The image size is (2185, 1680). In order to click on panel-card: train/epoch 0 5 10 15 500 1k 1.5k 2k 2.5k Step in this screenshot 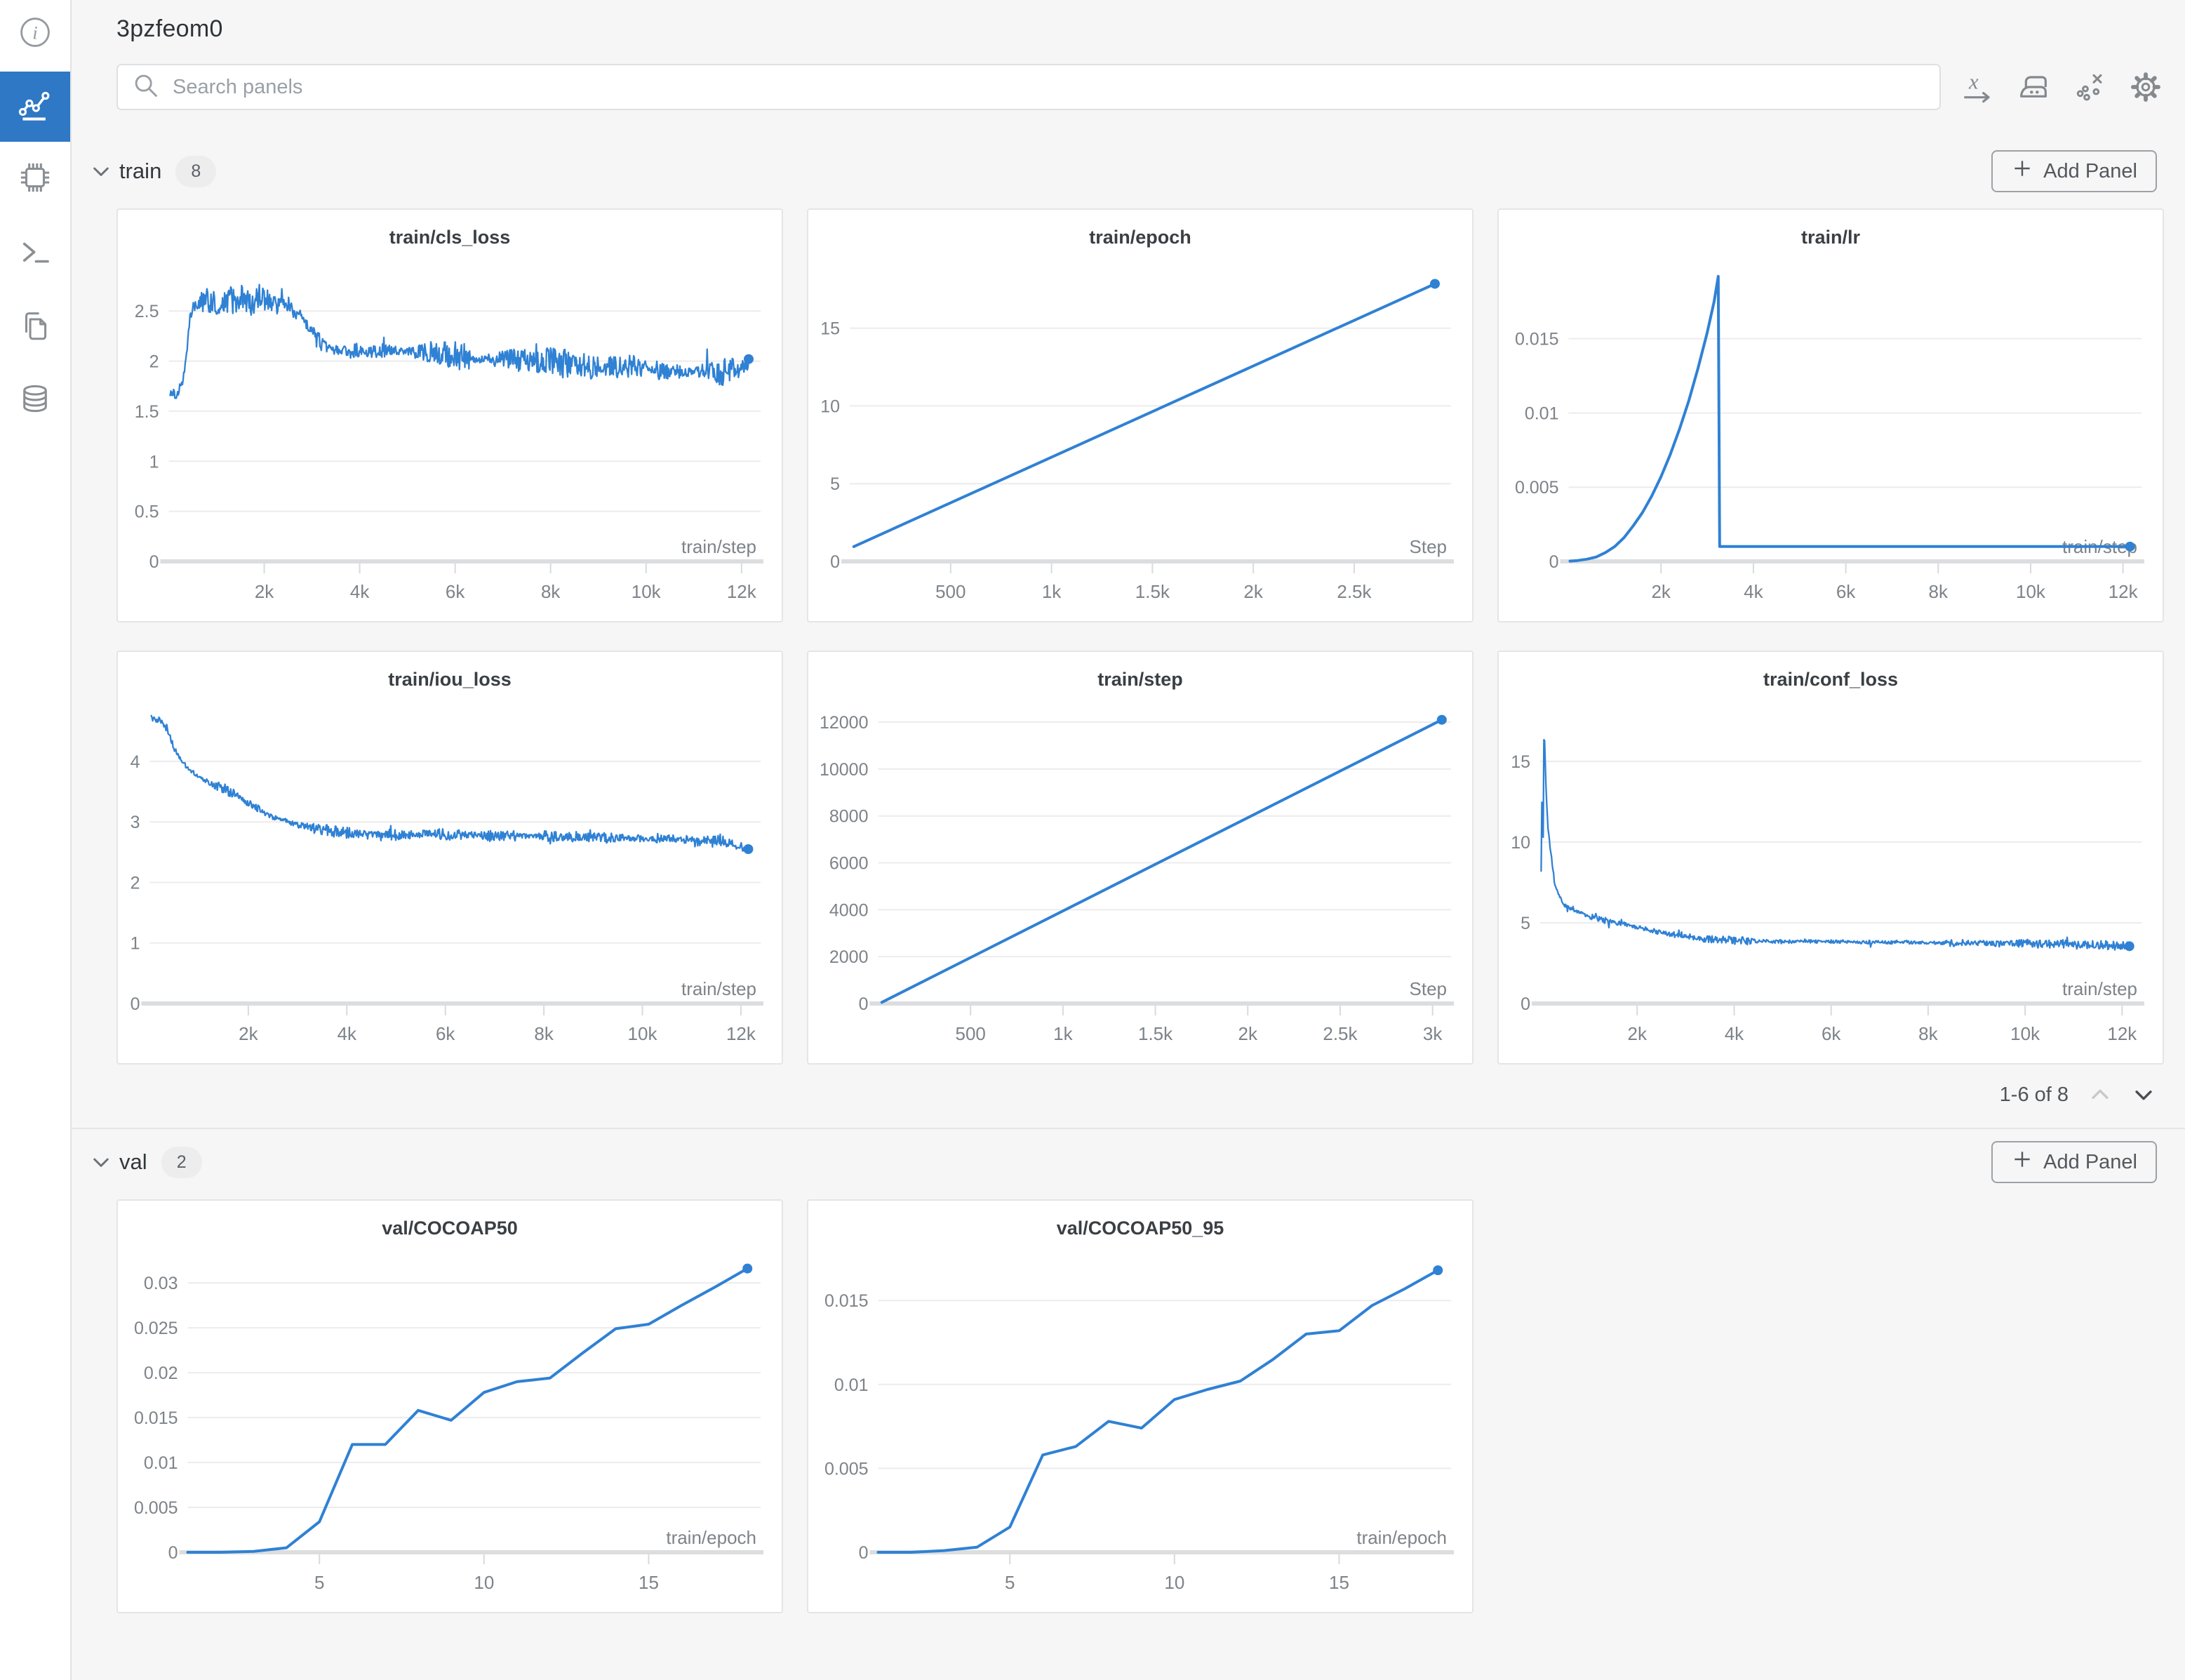, I will do `click(1140, 415)`.